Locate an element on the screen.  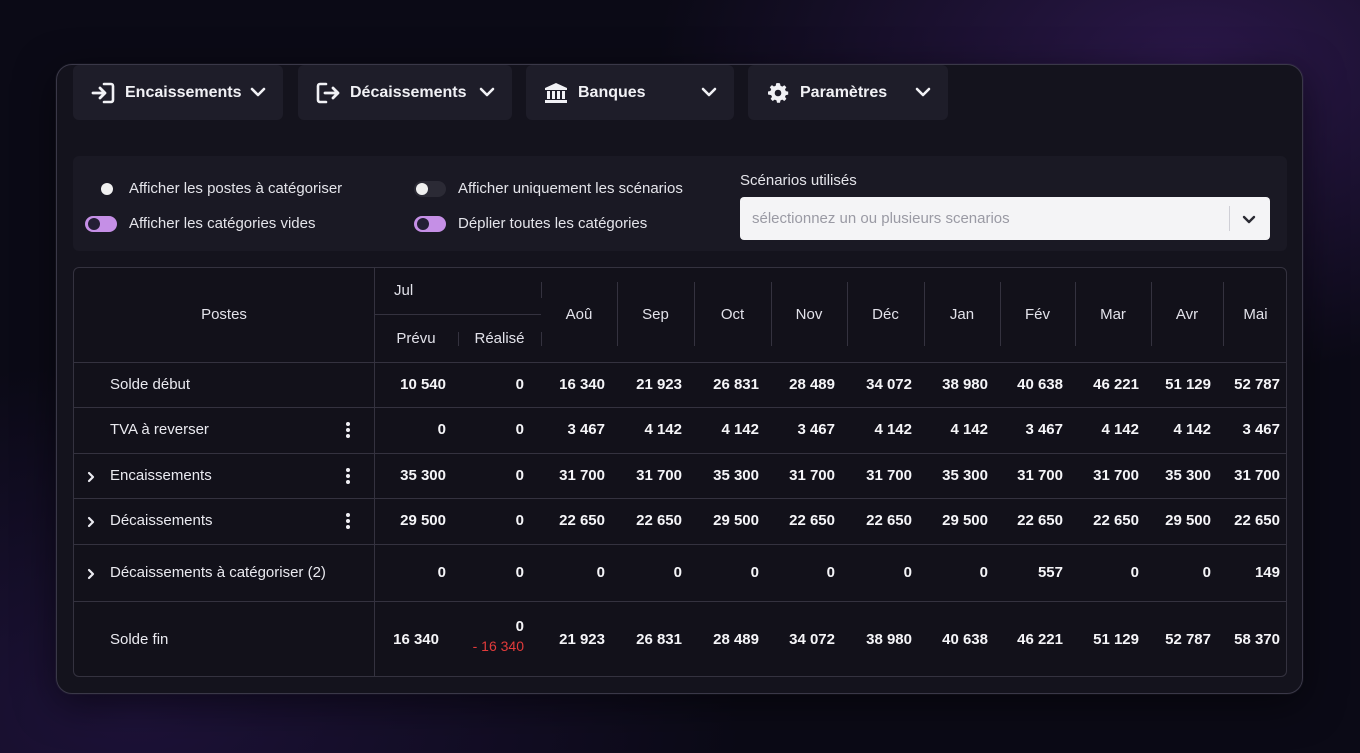
tab-encaissements: Encaissements is located at coordinates (178, 92).